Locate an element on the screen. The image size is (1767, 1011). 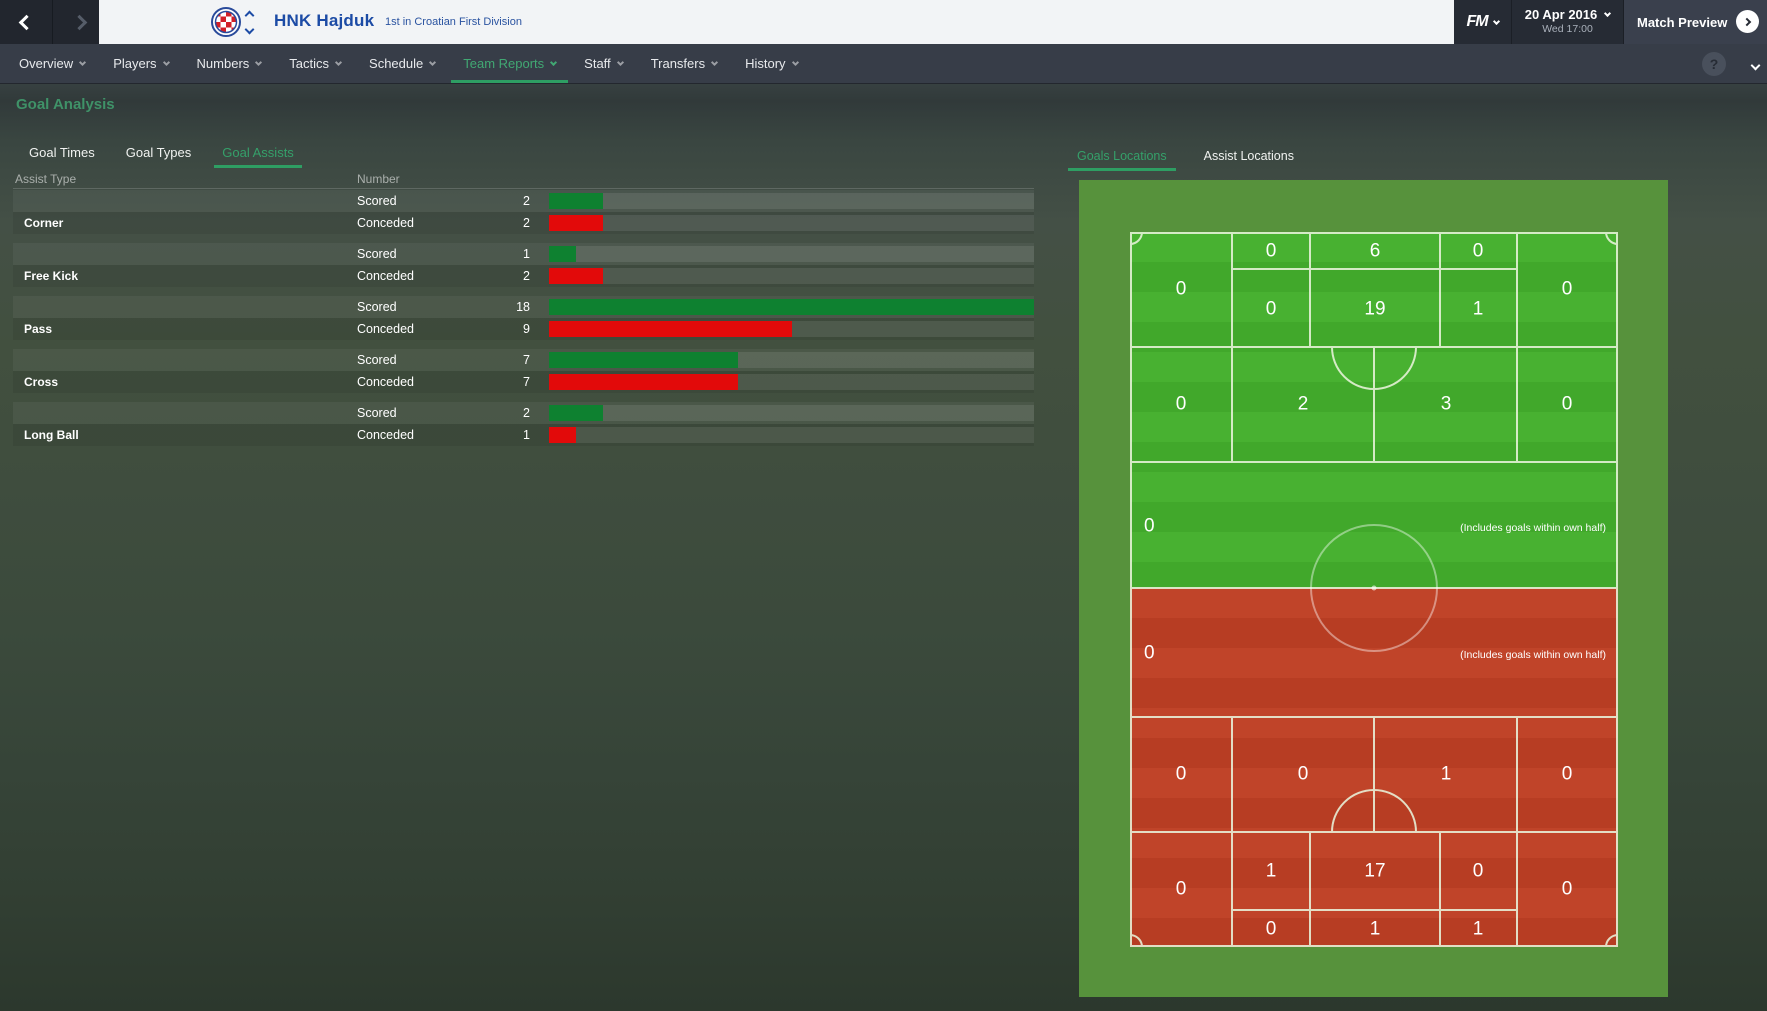
page-title: Goal Analysis is located at coordinates (65, 104).